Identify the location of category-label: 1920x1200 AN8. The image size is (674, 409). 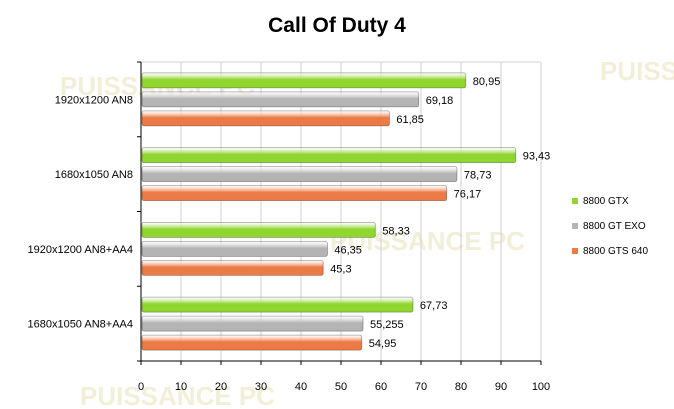
(94, 100).